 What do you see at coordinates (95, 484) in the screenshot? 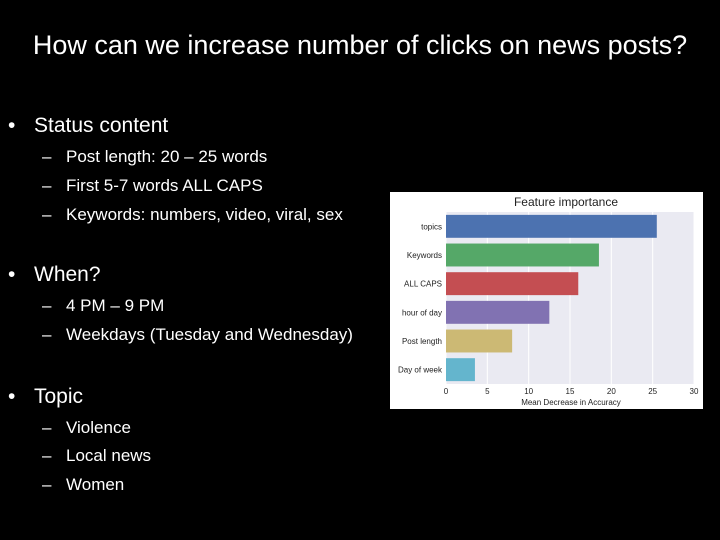
I see `sub-bullet-text: Women` at bounding box center [95, 484].